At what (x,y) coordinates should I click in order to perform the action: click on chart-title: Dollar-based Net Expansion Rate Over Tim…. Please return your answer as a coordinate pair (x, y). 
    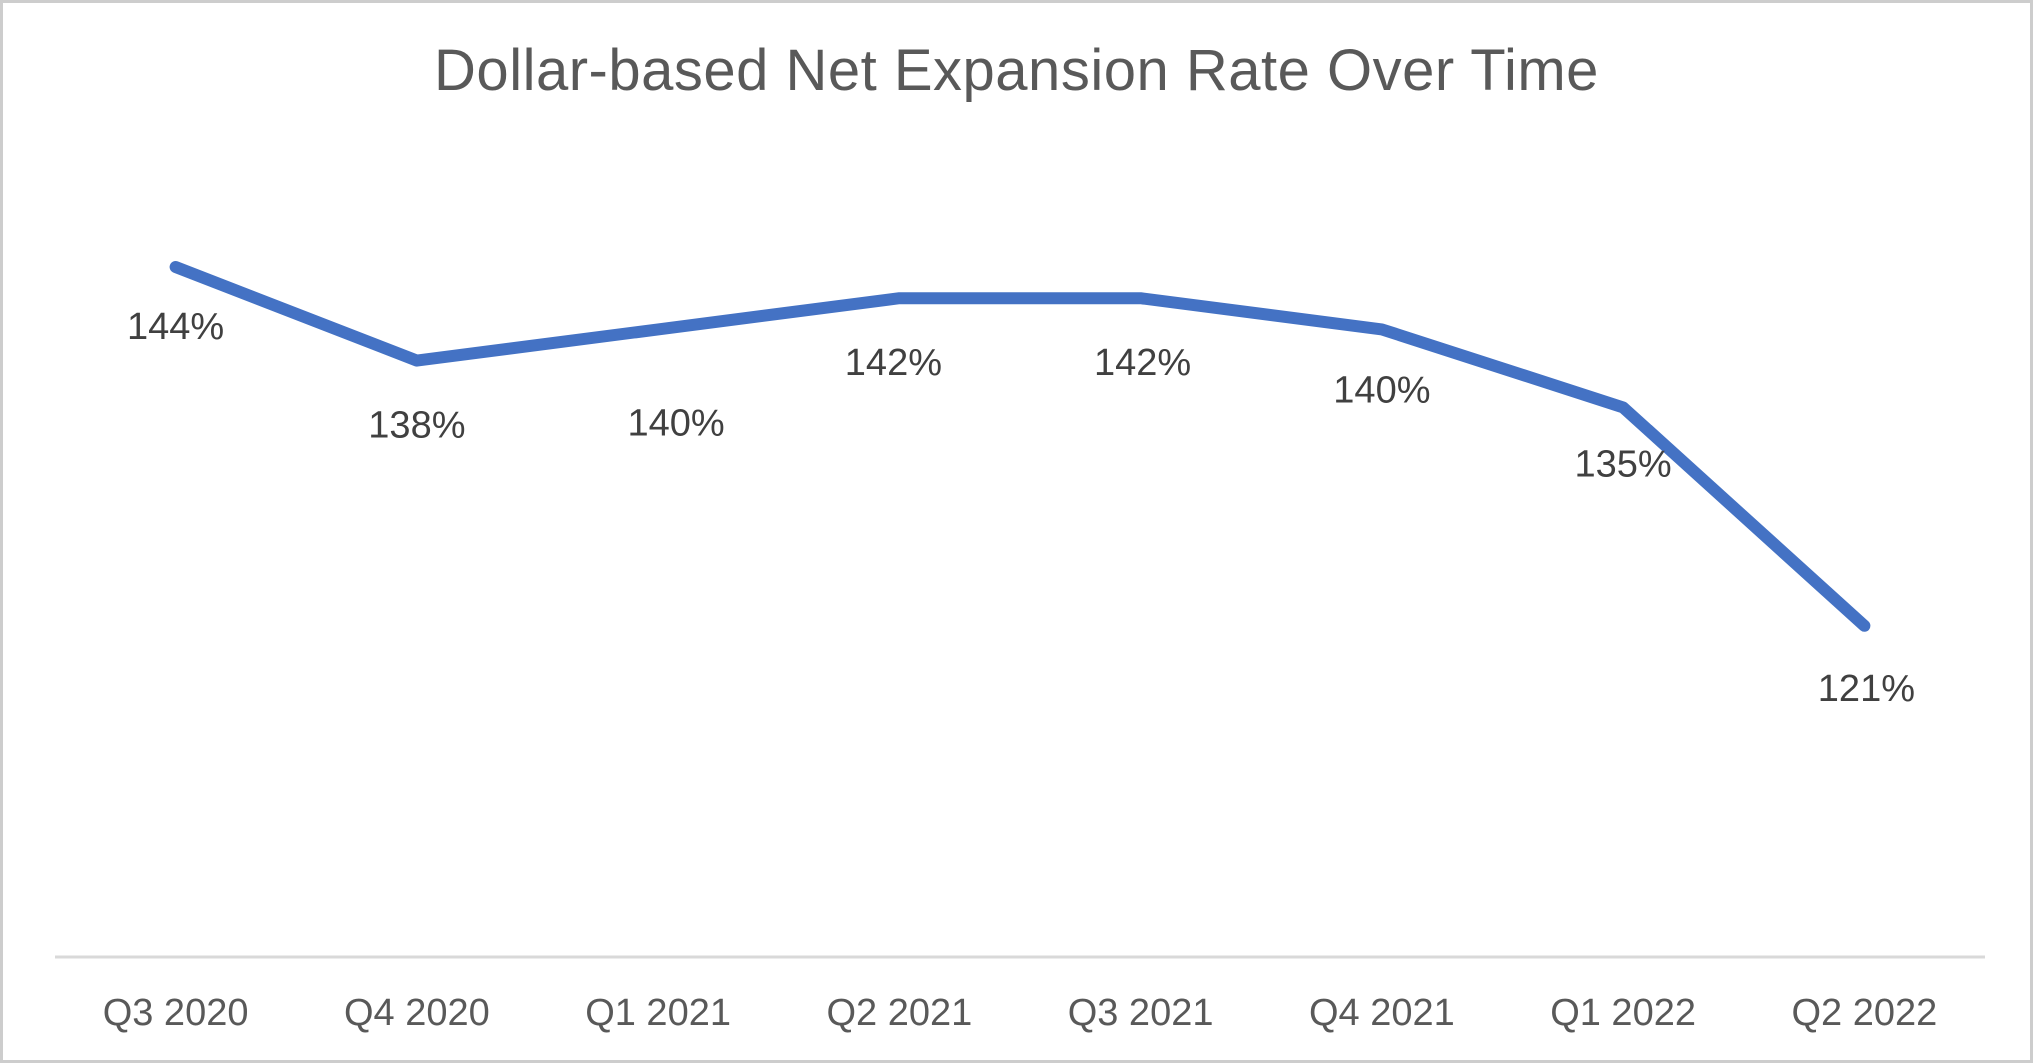
    Looking at the image, I should click on (1016, 70).